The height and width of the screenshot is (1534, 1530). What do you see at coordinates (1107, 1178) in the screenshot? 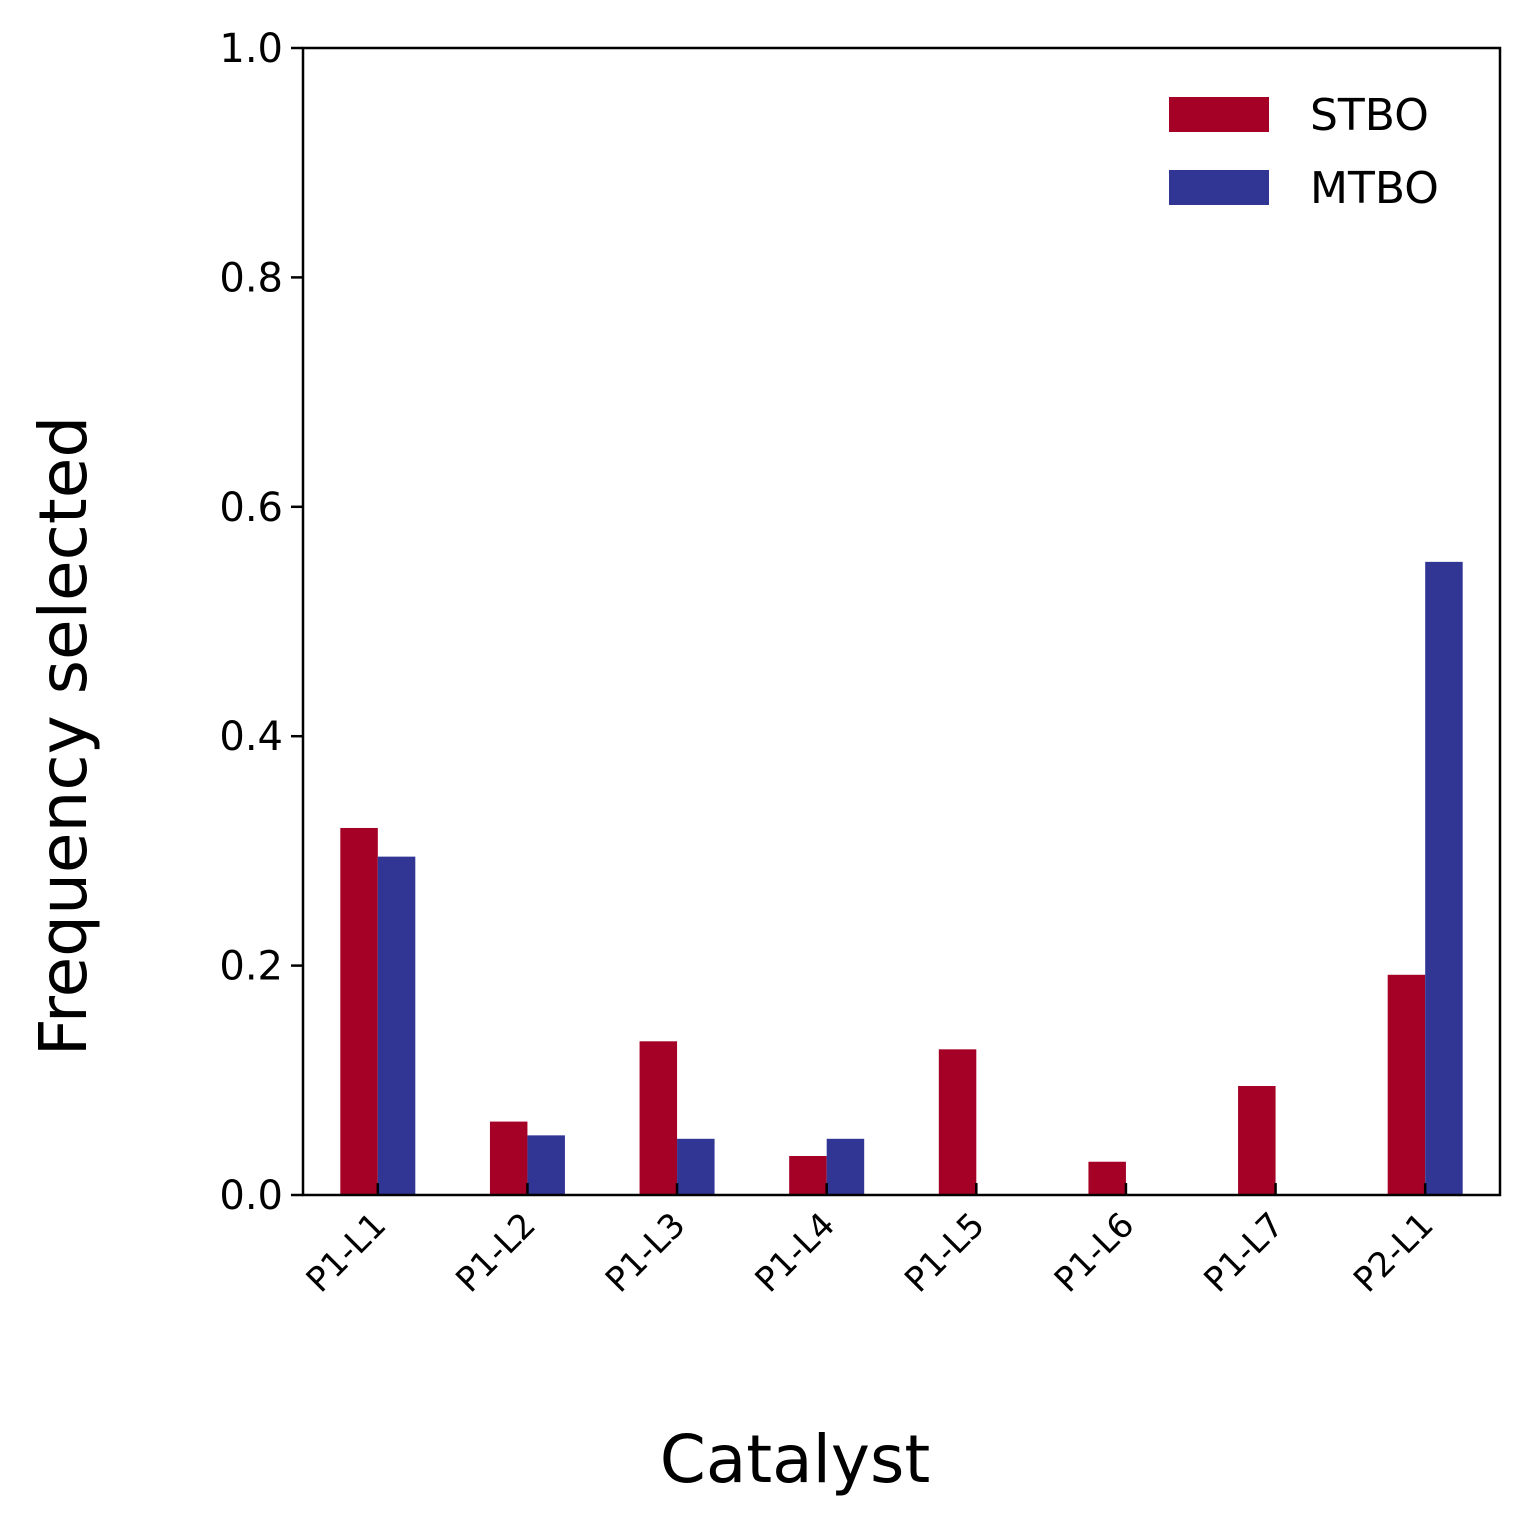
I see `bar-stbo-p1-l6` at bounding box center [1107, 1178].